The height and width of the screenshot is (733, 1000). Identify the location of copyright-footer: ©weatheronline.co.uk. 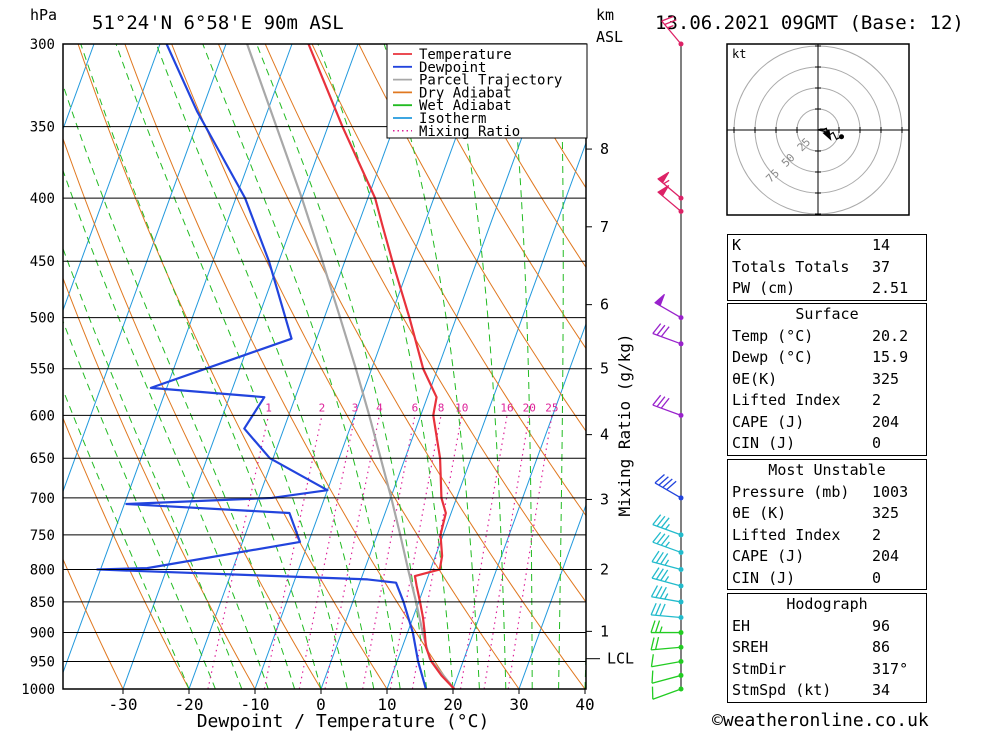
(820, 720).